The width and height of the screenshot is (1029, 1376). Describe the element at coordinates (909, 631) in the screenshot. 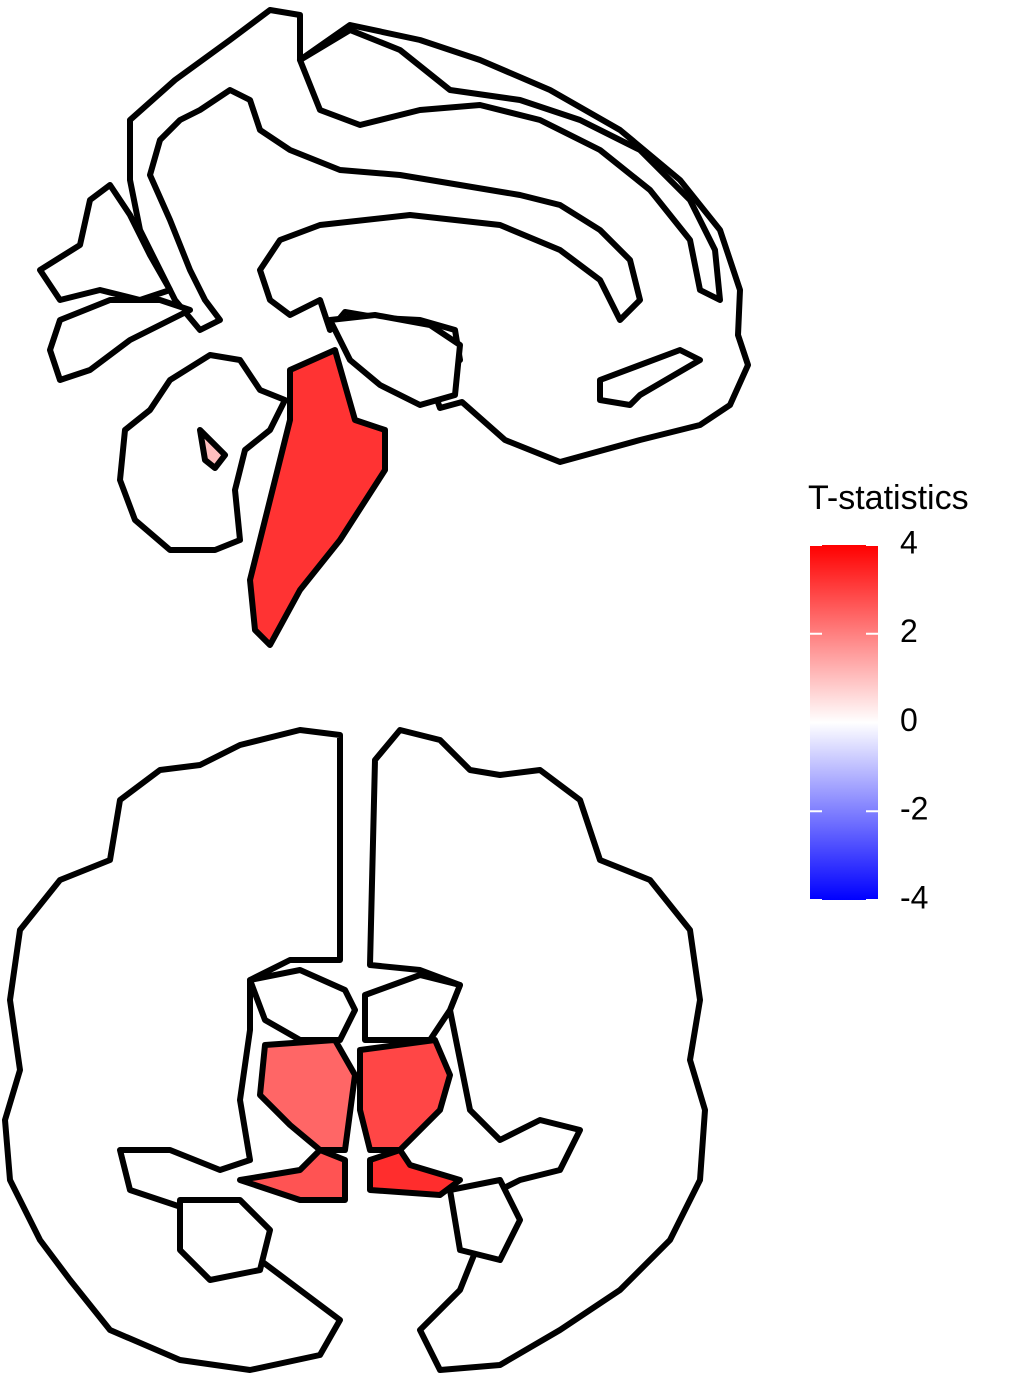

I see `tick-label: 2` at that location.